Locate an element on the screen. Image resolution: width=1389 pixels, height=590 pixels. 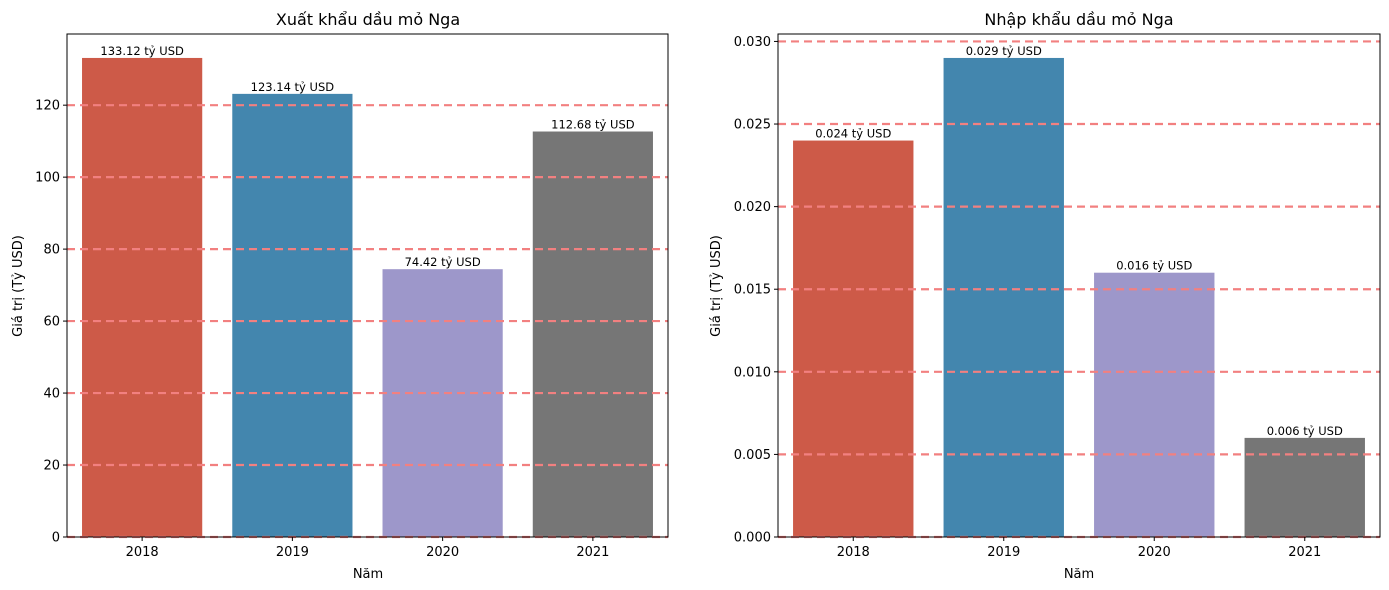
data-label: 112.68 tỷ USD is located at coordinates (593, 125).